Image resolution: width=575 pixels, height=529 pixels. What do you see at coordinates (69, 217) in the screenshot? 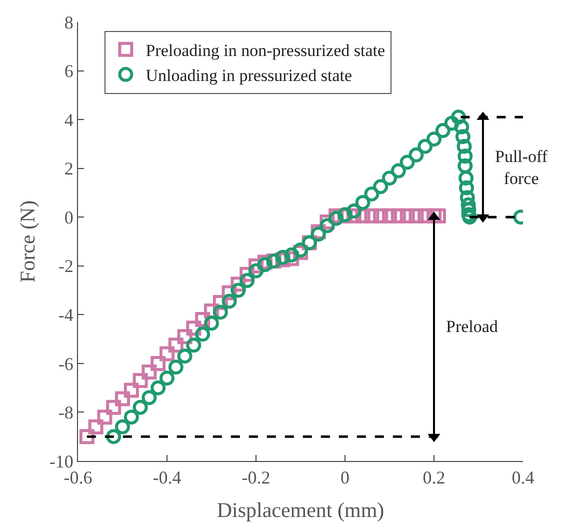
I see `y-tick-label: 0` at bounding box center [69, 217].